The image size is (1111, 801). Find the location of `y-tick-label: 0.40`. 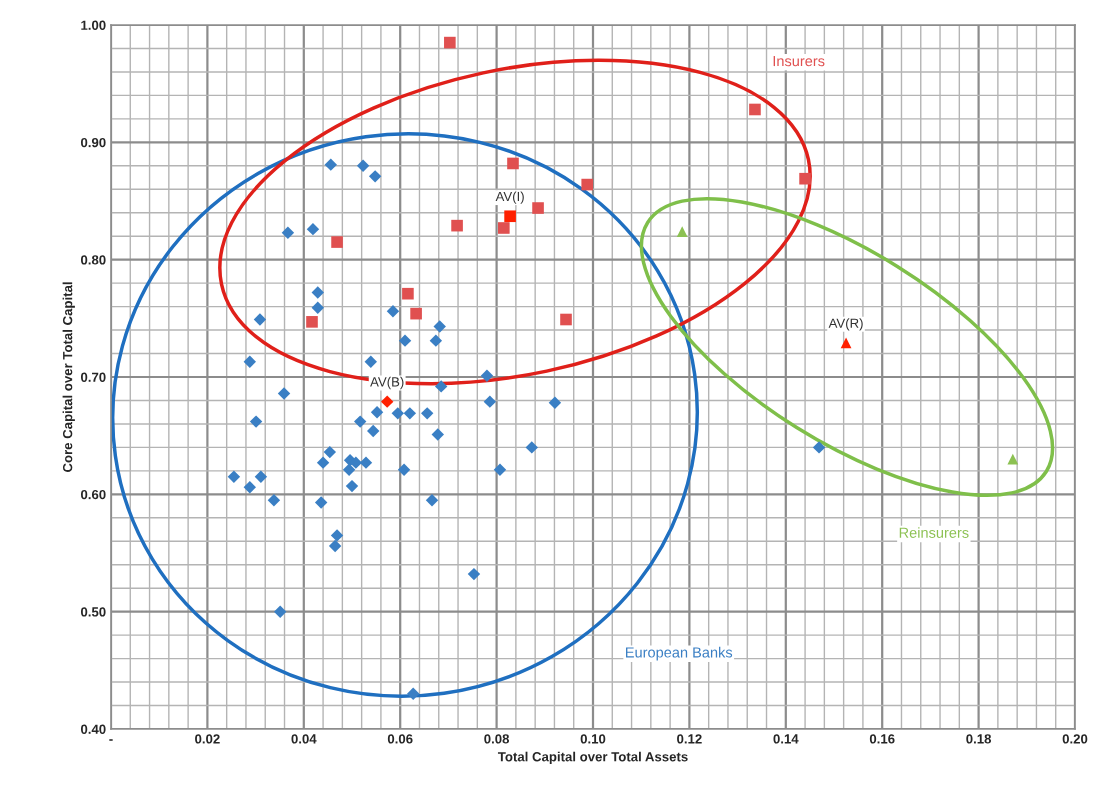

y-tick-label: 0.40 is located at coordinates (93, 729).